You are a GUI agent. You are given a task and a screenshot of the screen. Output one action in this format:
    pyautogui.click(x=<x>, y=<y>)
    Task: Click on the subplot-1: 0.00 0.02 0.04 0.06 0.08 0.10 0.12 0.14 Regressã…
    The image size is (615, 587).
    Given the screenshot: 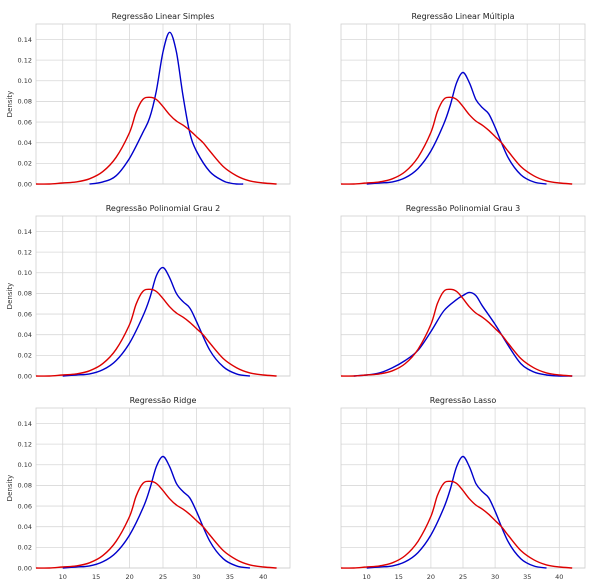 What is the action you would take?
    pyautogui.click(x=148, y=100)
    